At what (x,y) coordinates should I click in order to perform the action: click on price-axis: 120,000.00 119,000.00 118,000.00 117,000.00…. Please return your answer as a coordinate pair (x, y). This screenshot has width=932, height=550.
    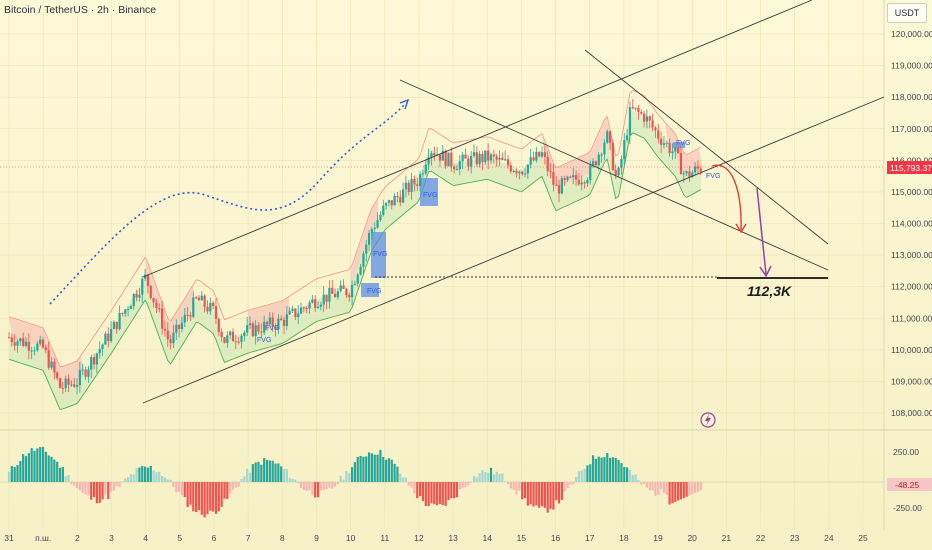
    Looking at the image, I should click on (911, 223).